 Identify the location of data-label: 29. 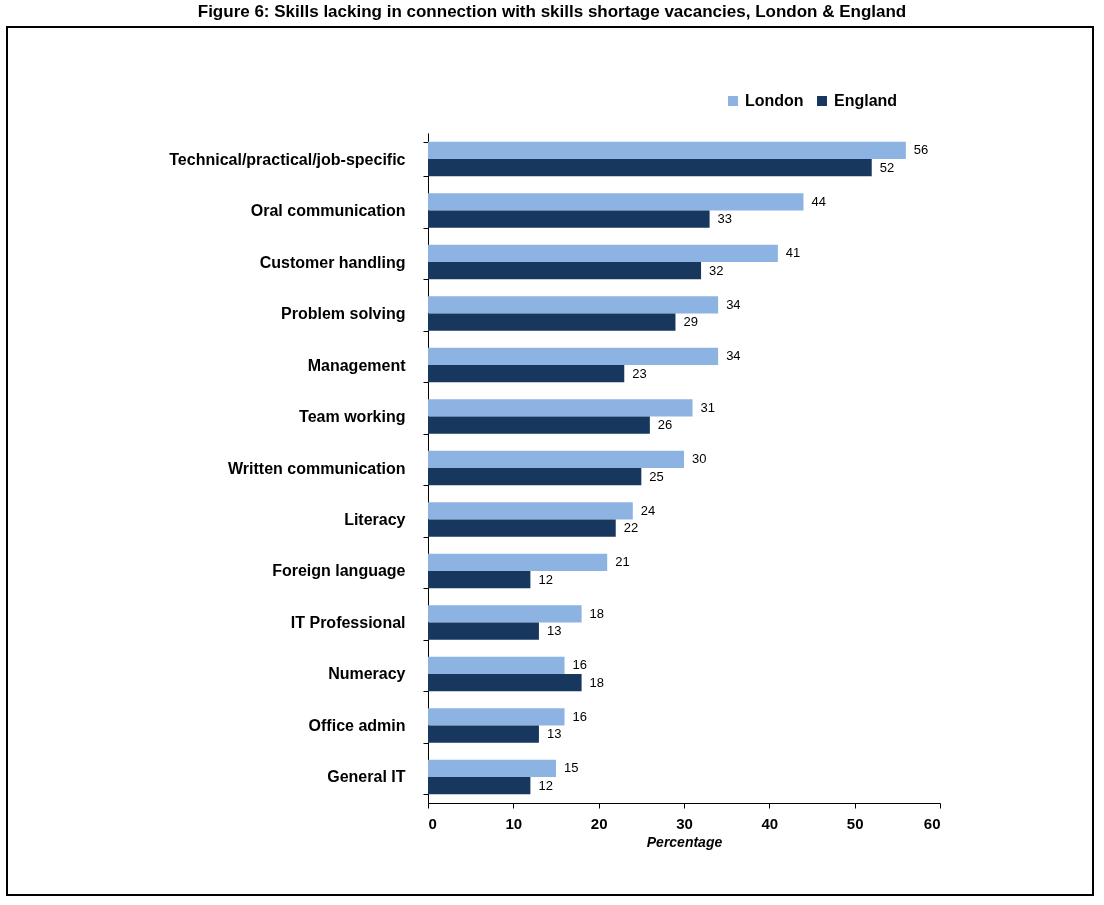
(690, 322).